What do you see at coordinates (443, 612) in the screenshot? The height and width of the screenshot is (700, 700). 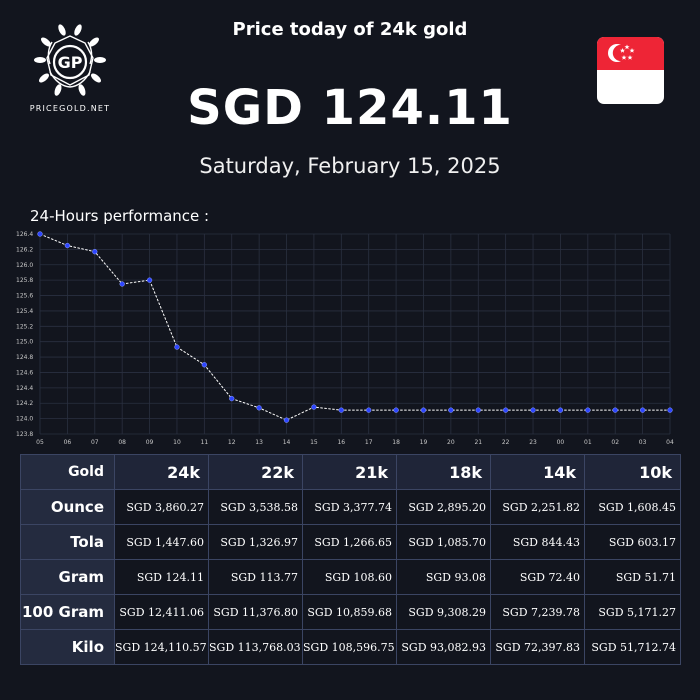 I see `price-cell: SGD 9,308.29` at bounding box center [443, 612].